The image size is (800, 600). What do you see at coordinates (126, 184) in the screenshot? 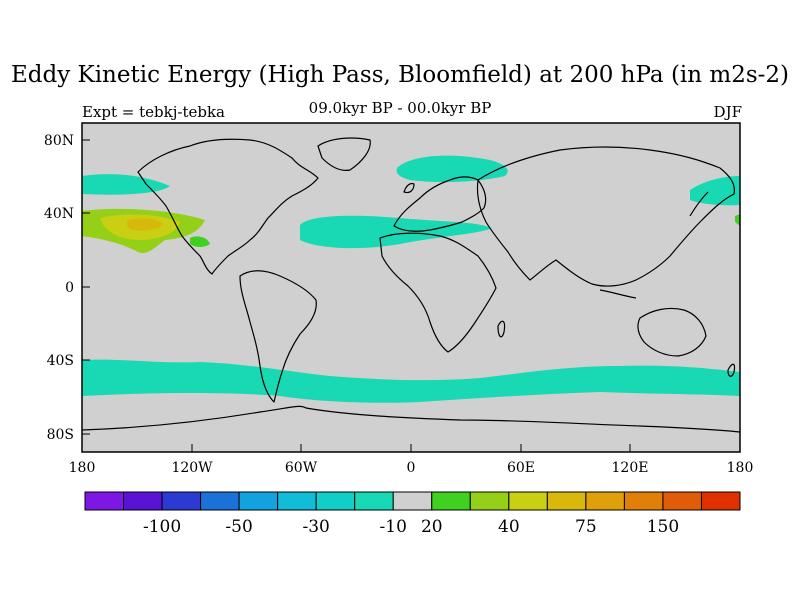
I see `north-pacific-teal-region` at bounding box center [126, 184].